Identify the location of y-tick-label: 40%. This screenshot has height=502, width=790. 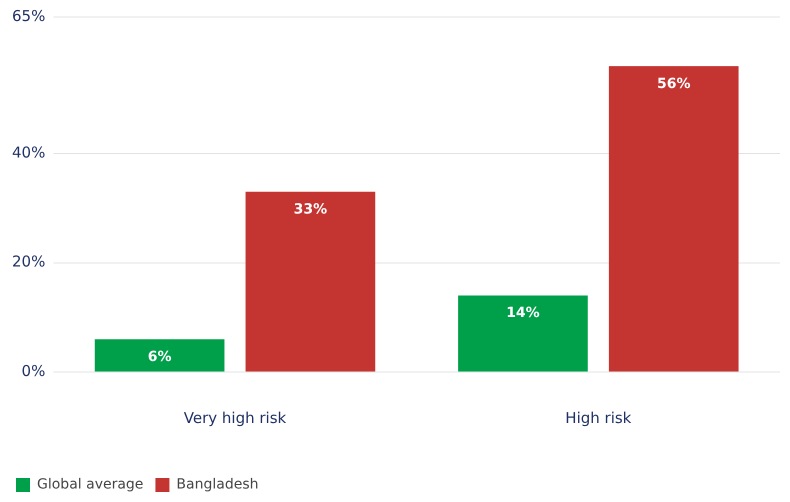
(29, 152).